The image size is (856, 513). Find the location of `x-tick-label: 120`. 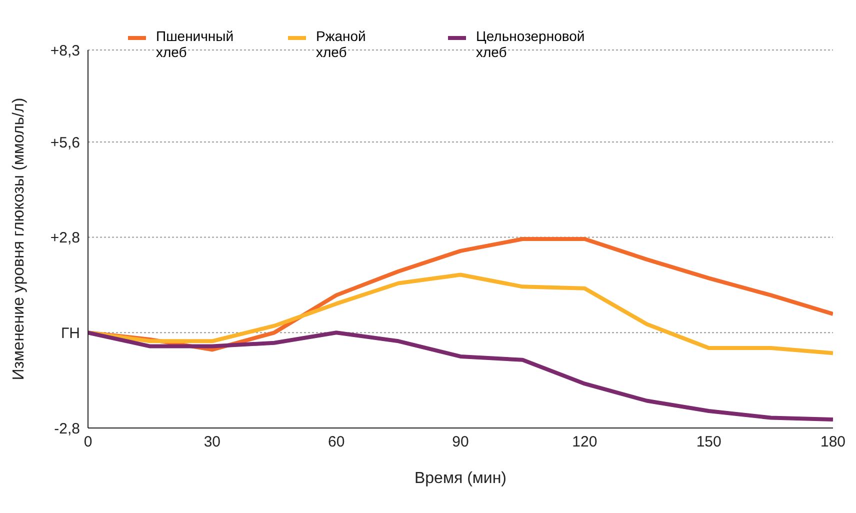

x-tick-label: 120 is located at coordinates (585, 442).